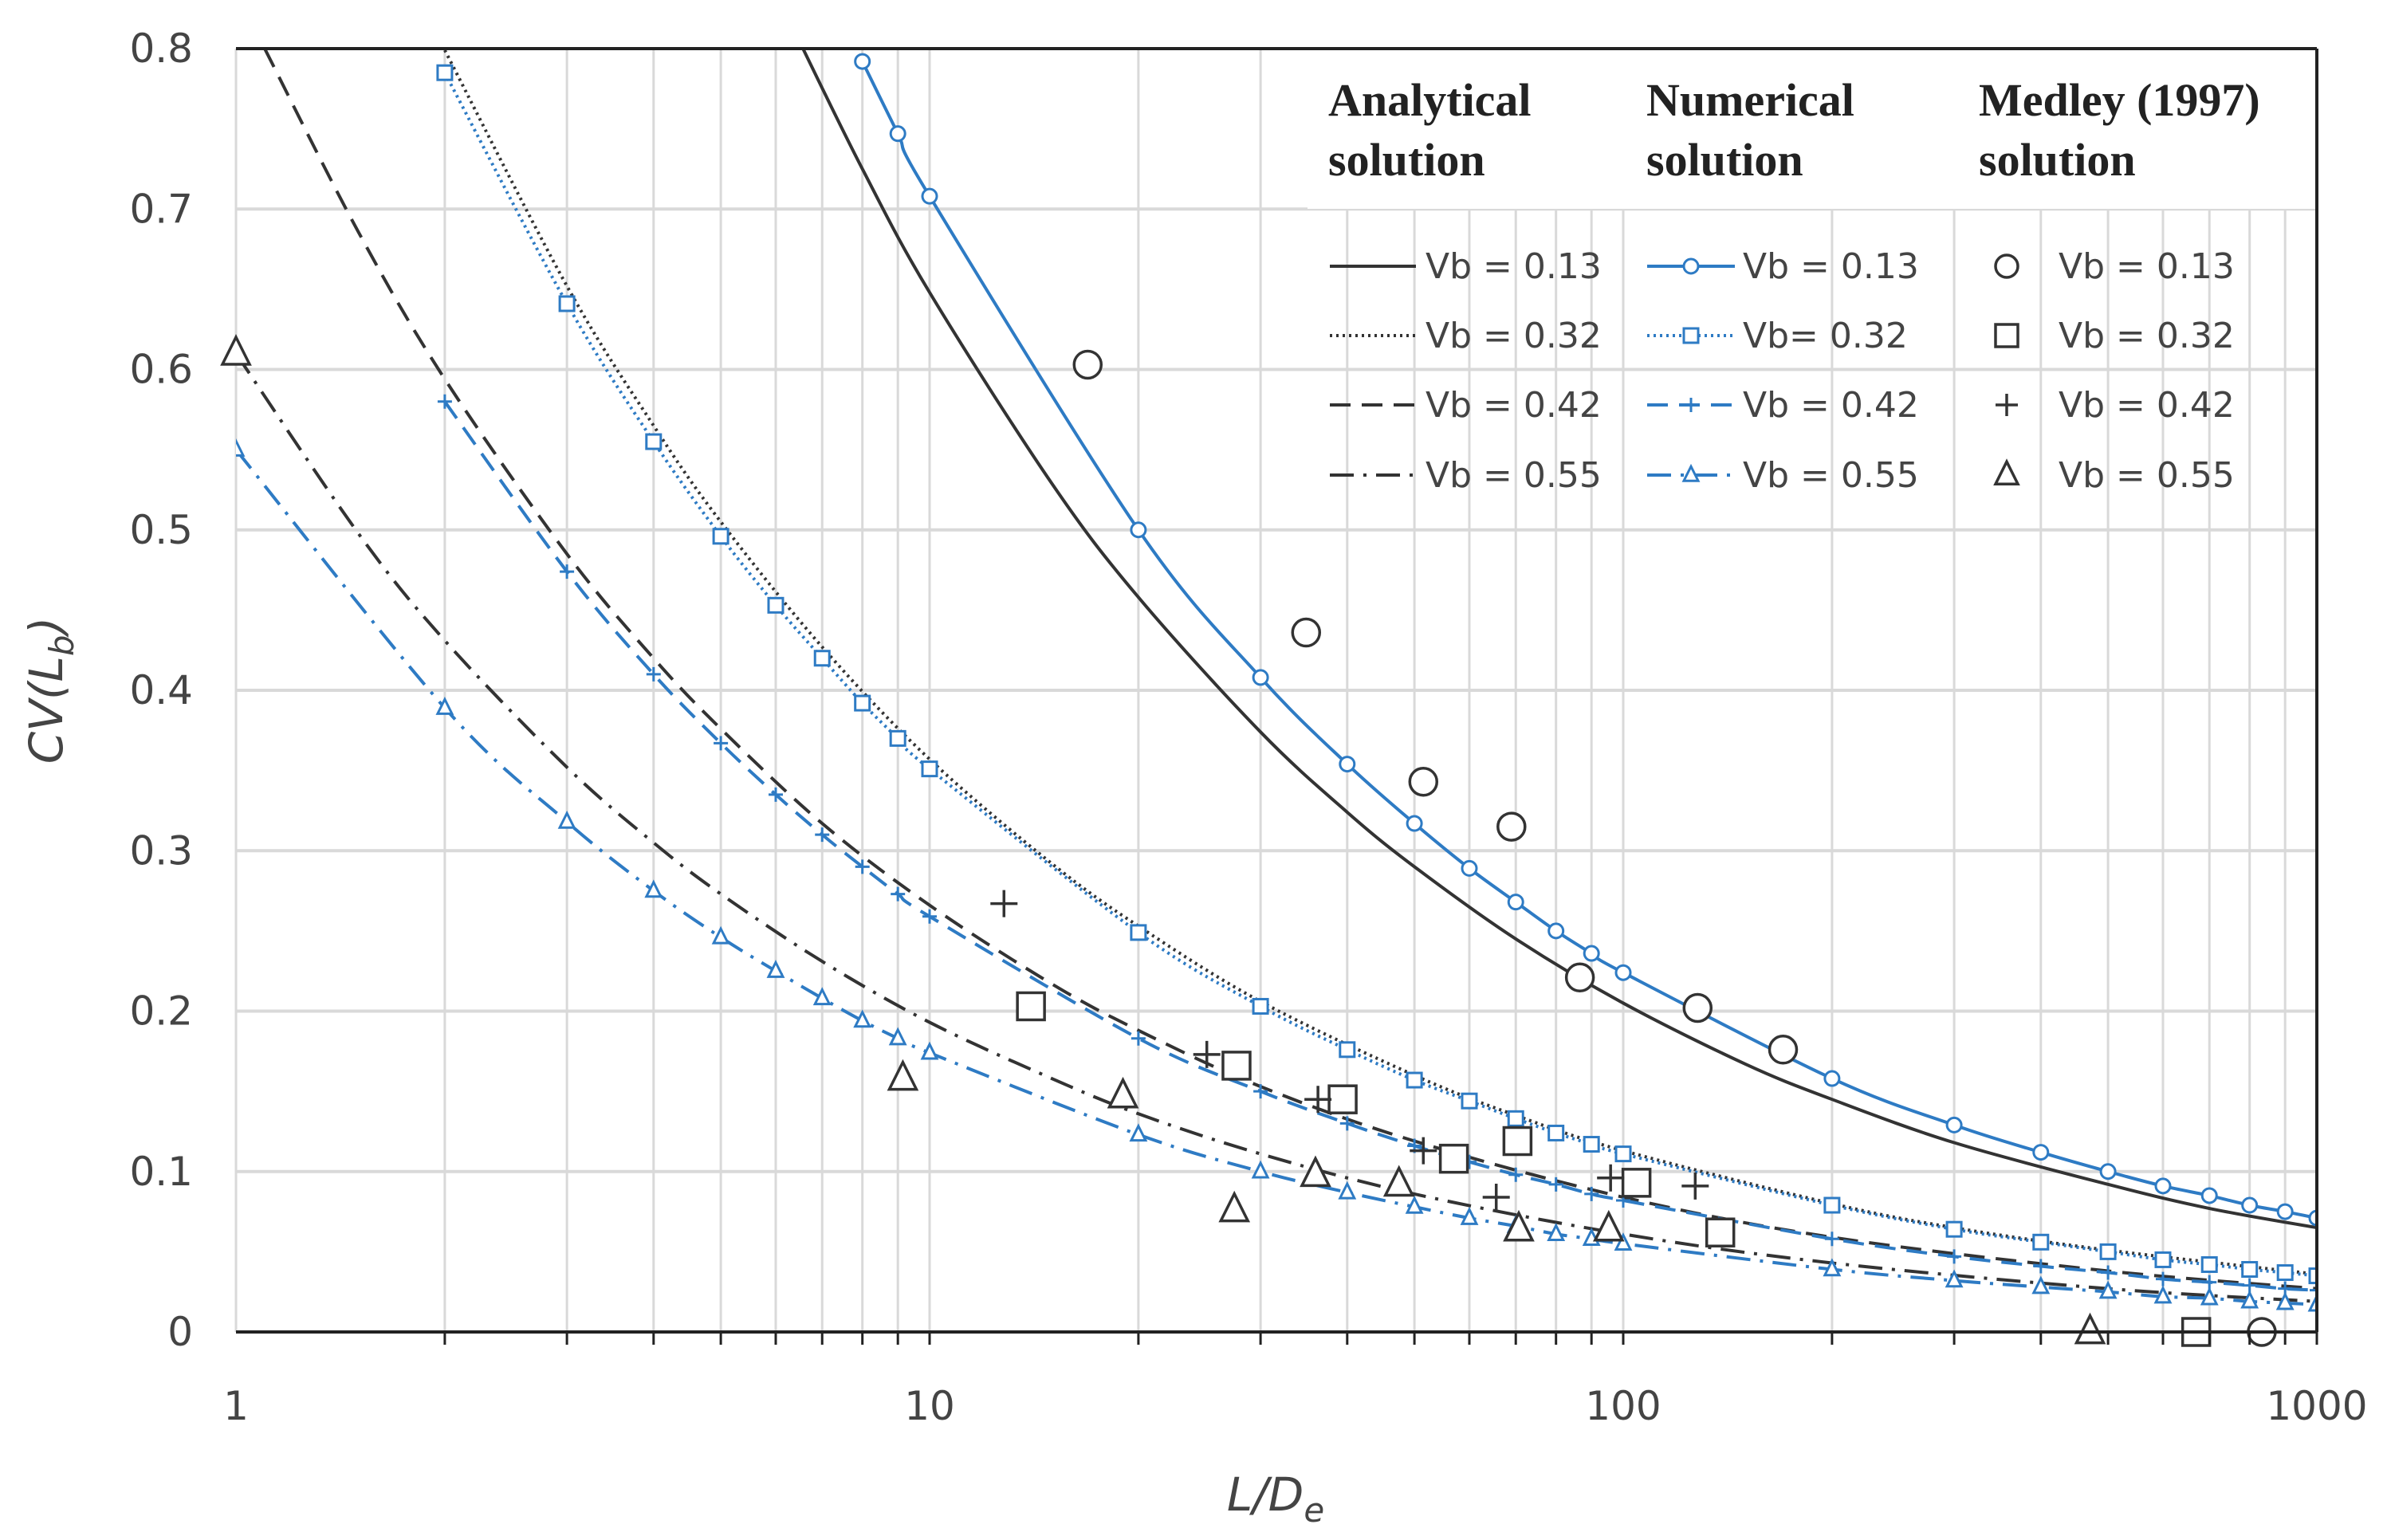 The image size is (2387, 1540). I want to click on x-tick-label: 1, so click(236, 1406).